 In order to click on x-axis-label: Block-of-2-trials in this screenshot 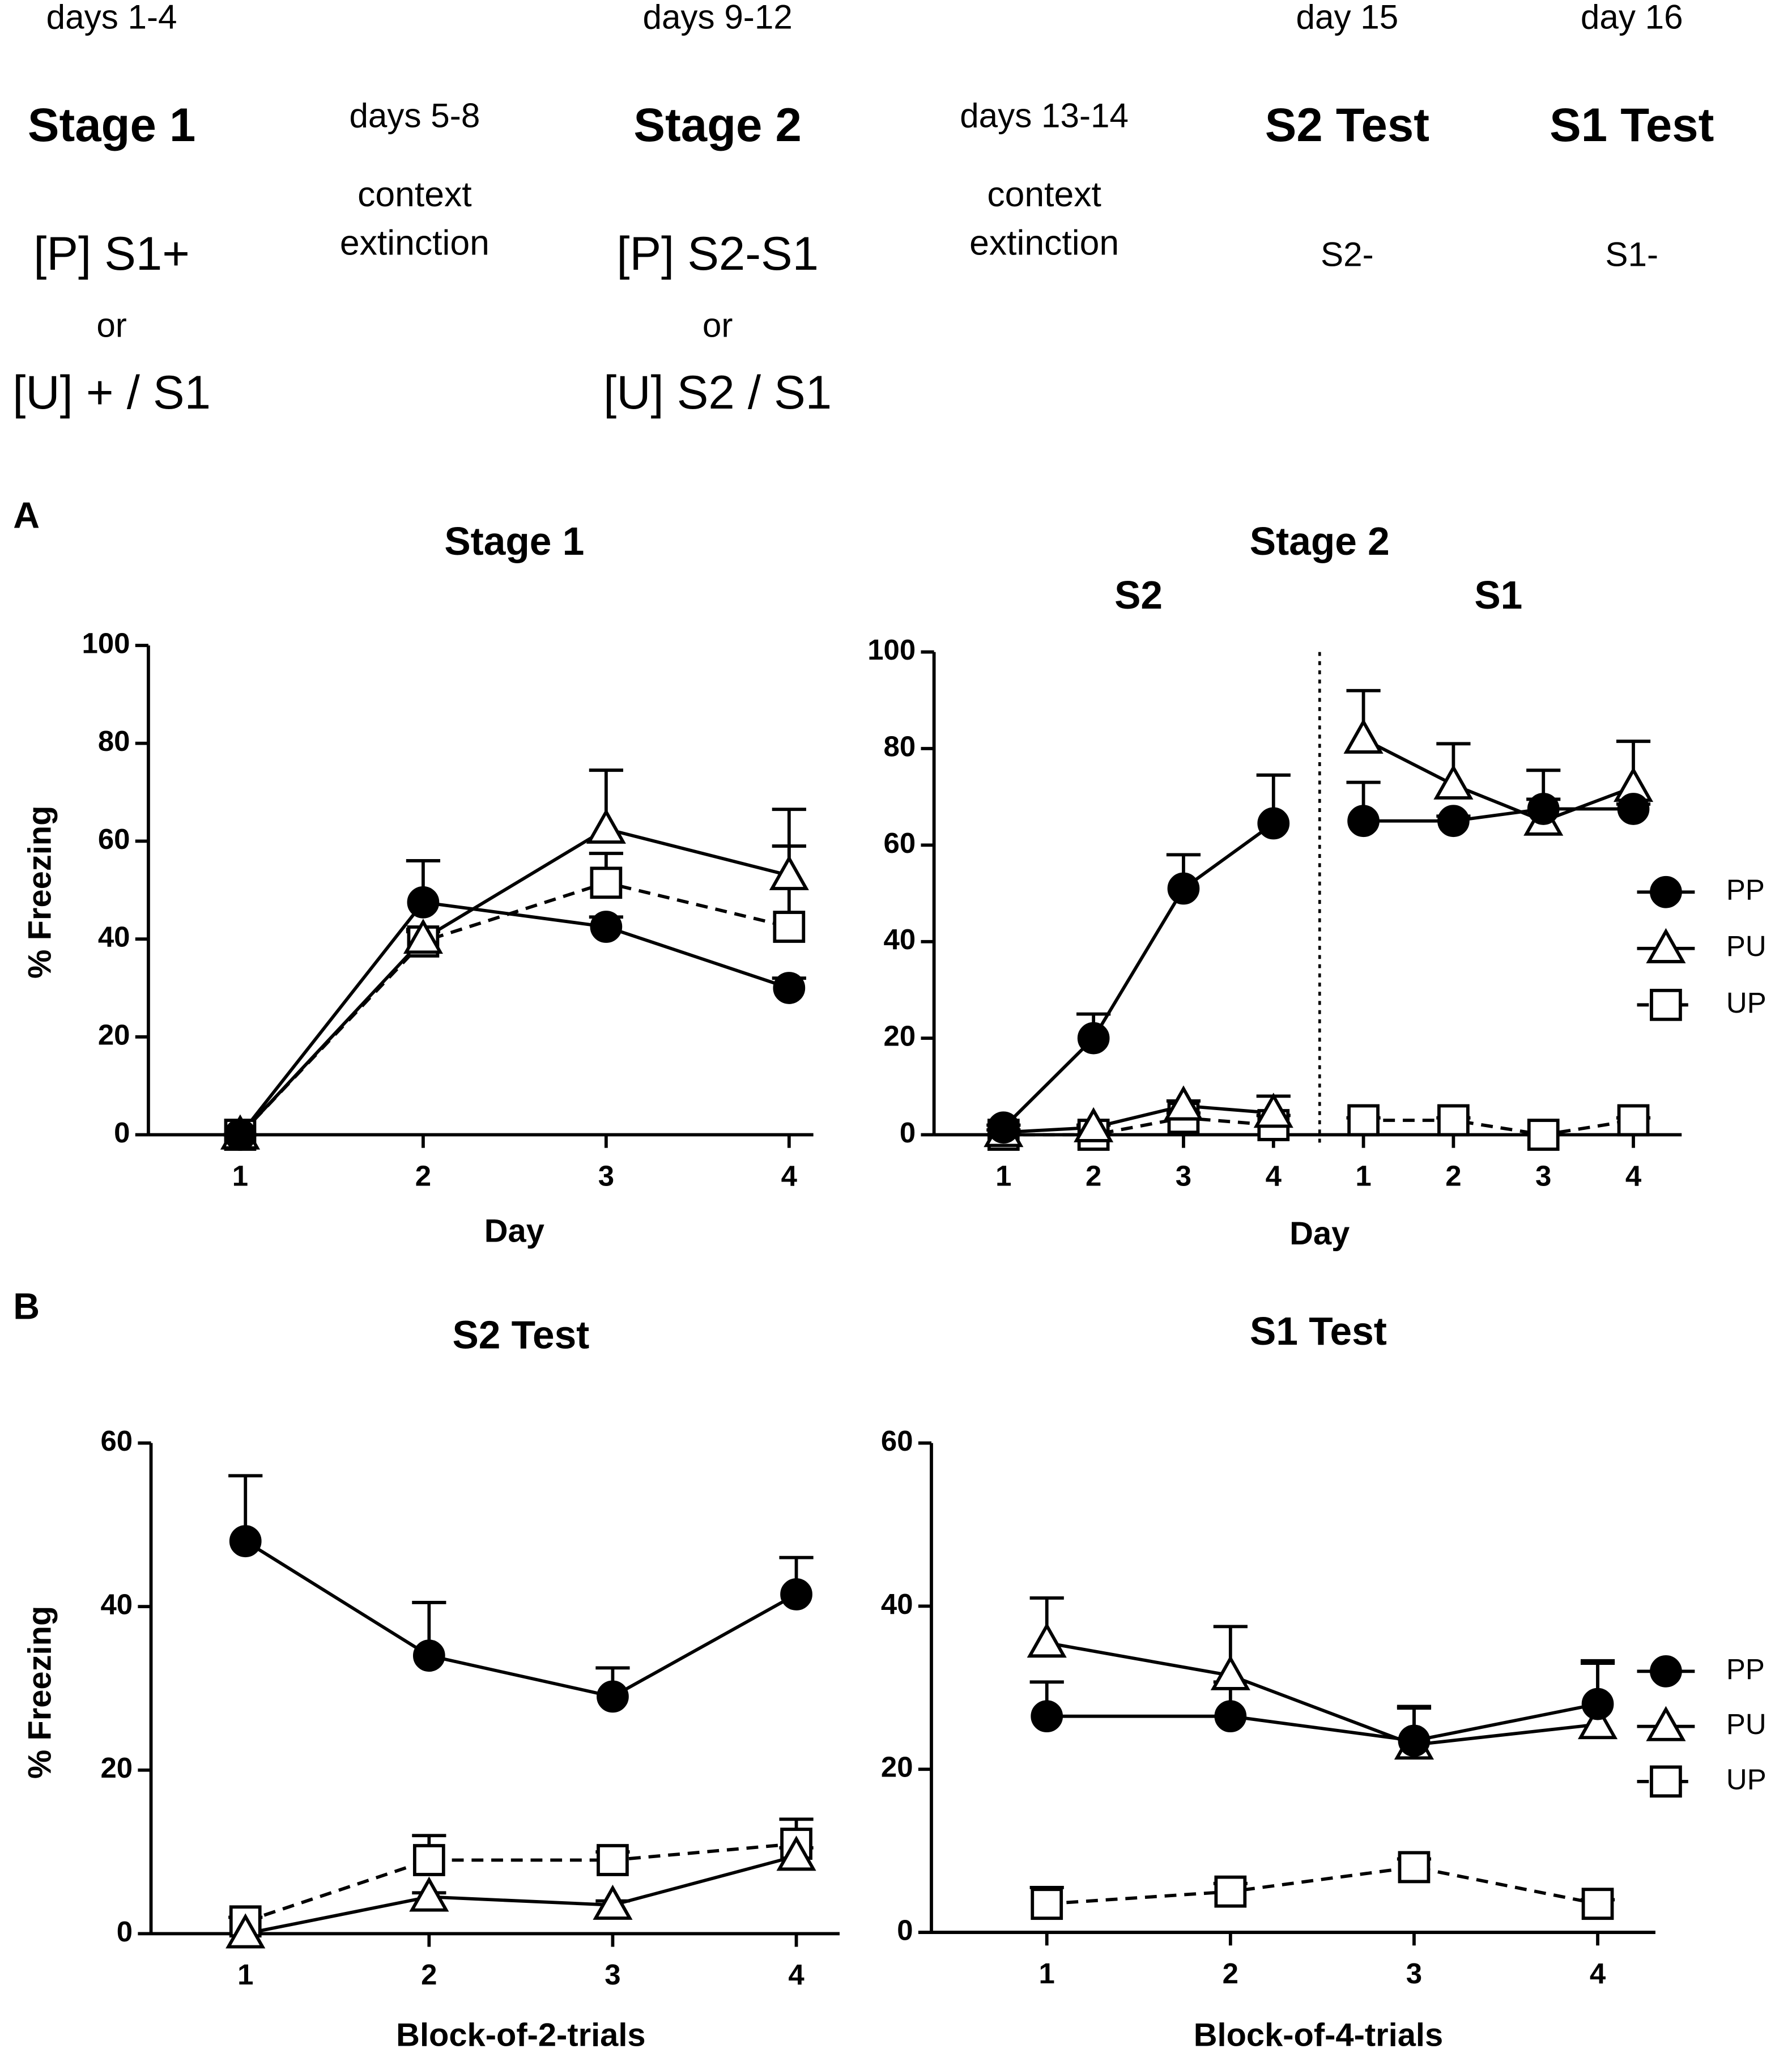, I will do `click(520, 2035)`.